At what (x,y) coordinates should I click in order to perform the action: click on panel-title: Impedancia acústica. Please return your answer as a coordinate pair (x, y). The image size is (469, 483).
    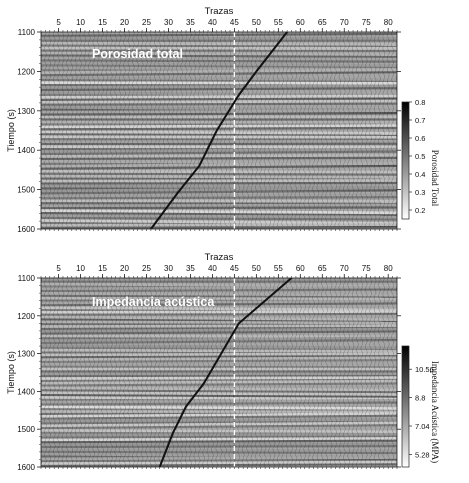
    Looking at the image, I should click on (153, 302).